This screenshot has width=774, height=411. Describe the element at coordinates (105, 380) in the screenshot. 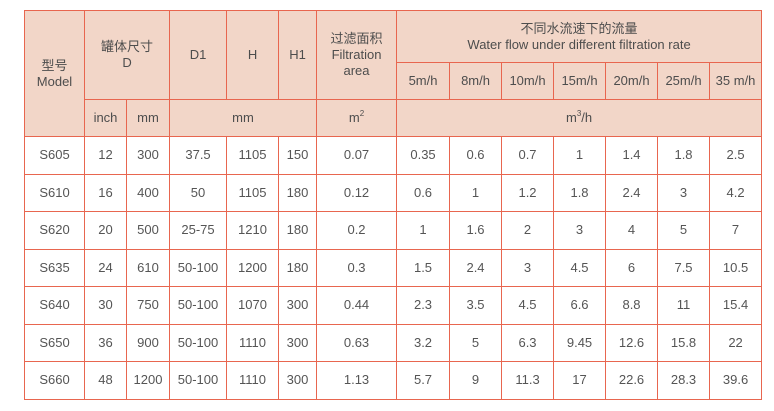

I see `value-cell: 48` at that location.